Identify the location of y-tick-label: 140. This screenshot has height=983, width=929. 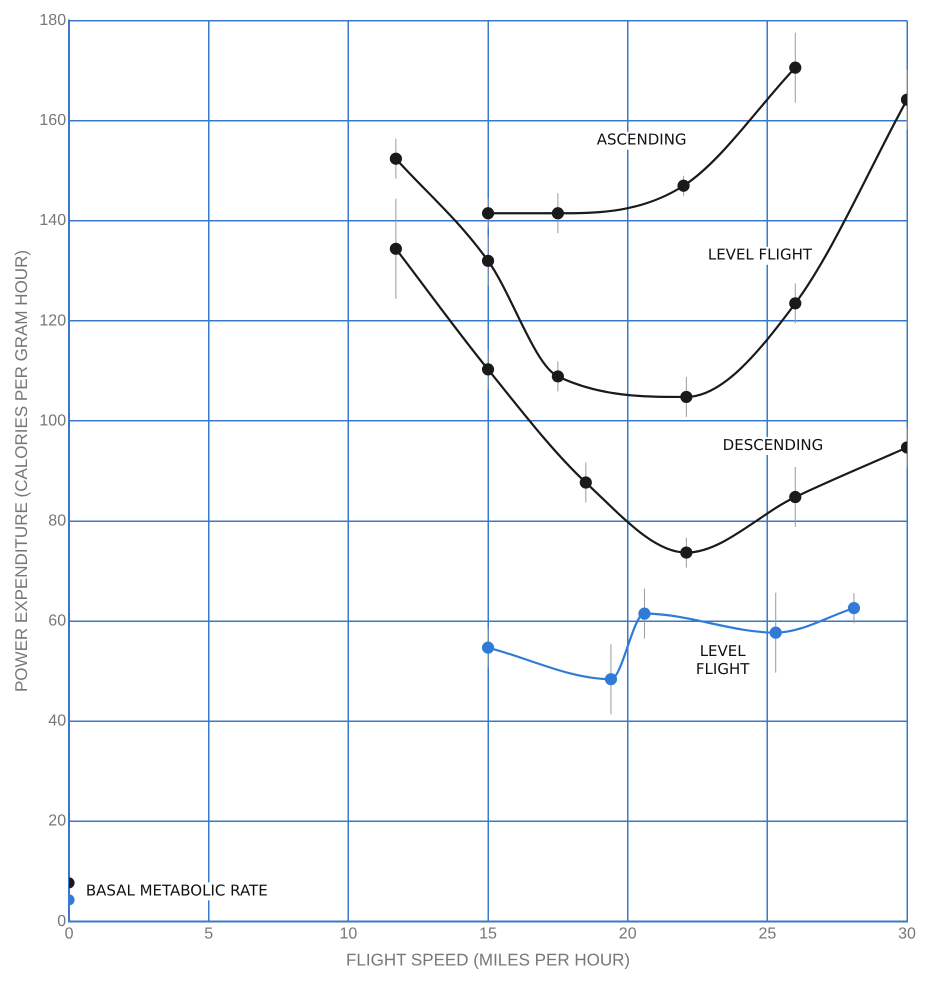
(52, 221).